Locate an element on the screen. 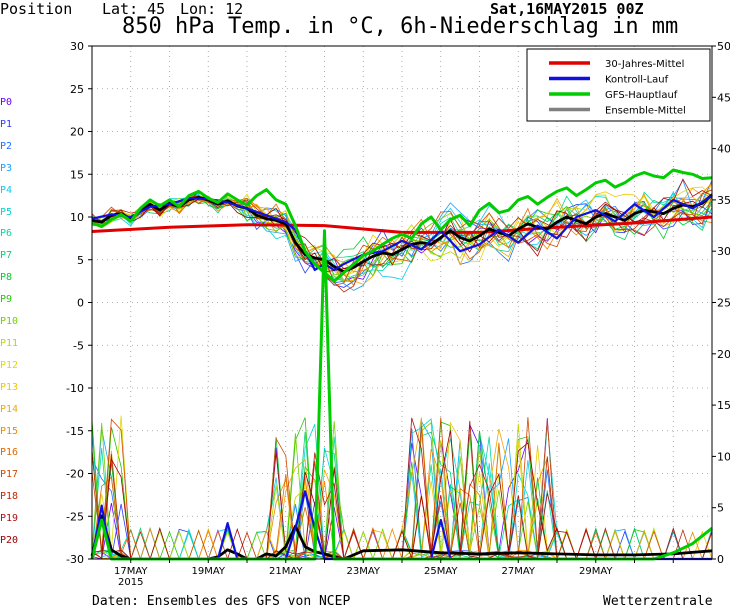 This screenshot has height=609, width=730. position-label: Position is located at coordinates (36, 9).